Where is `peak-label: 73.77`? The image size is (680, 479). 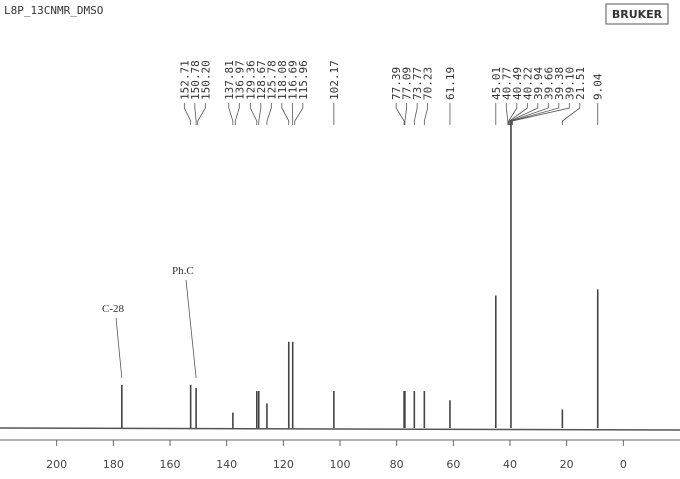
peak-label: 73.77 is located at coordinates (417, 83).